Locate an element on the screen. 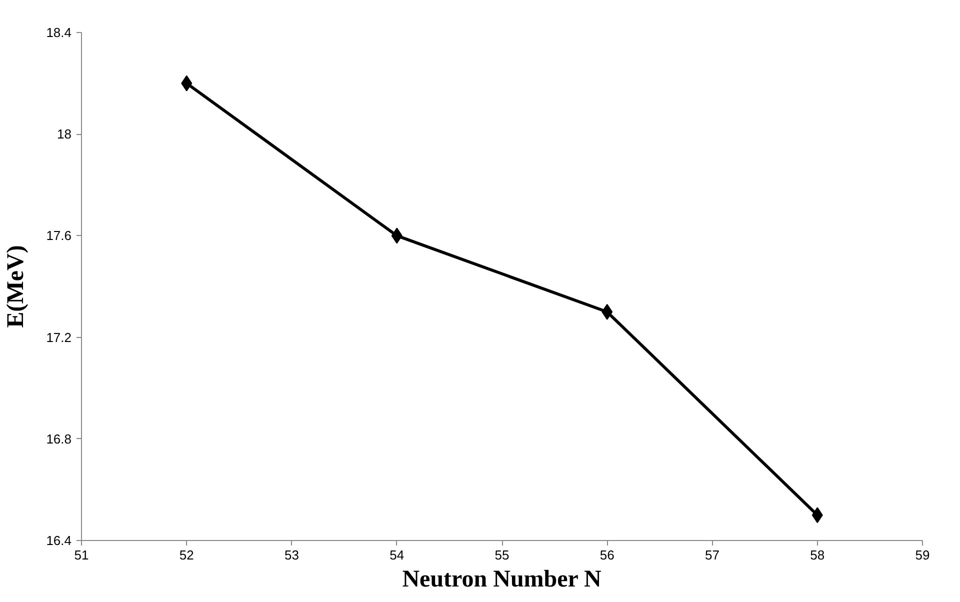 This screenshot has height=602, width=960. y-tick-label: 17.6 is located at coordinates (59, 236).